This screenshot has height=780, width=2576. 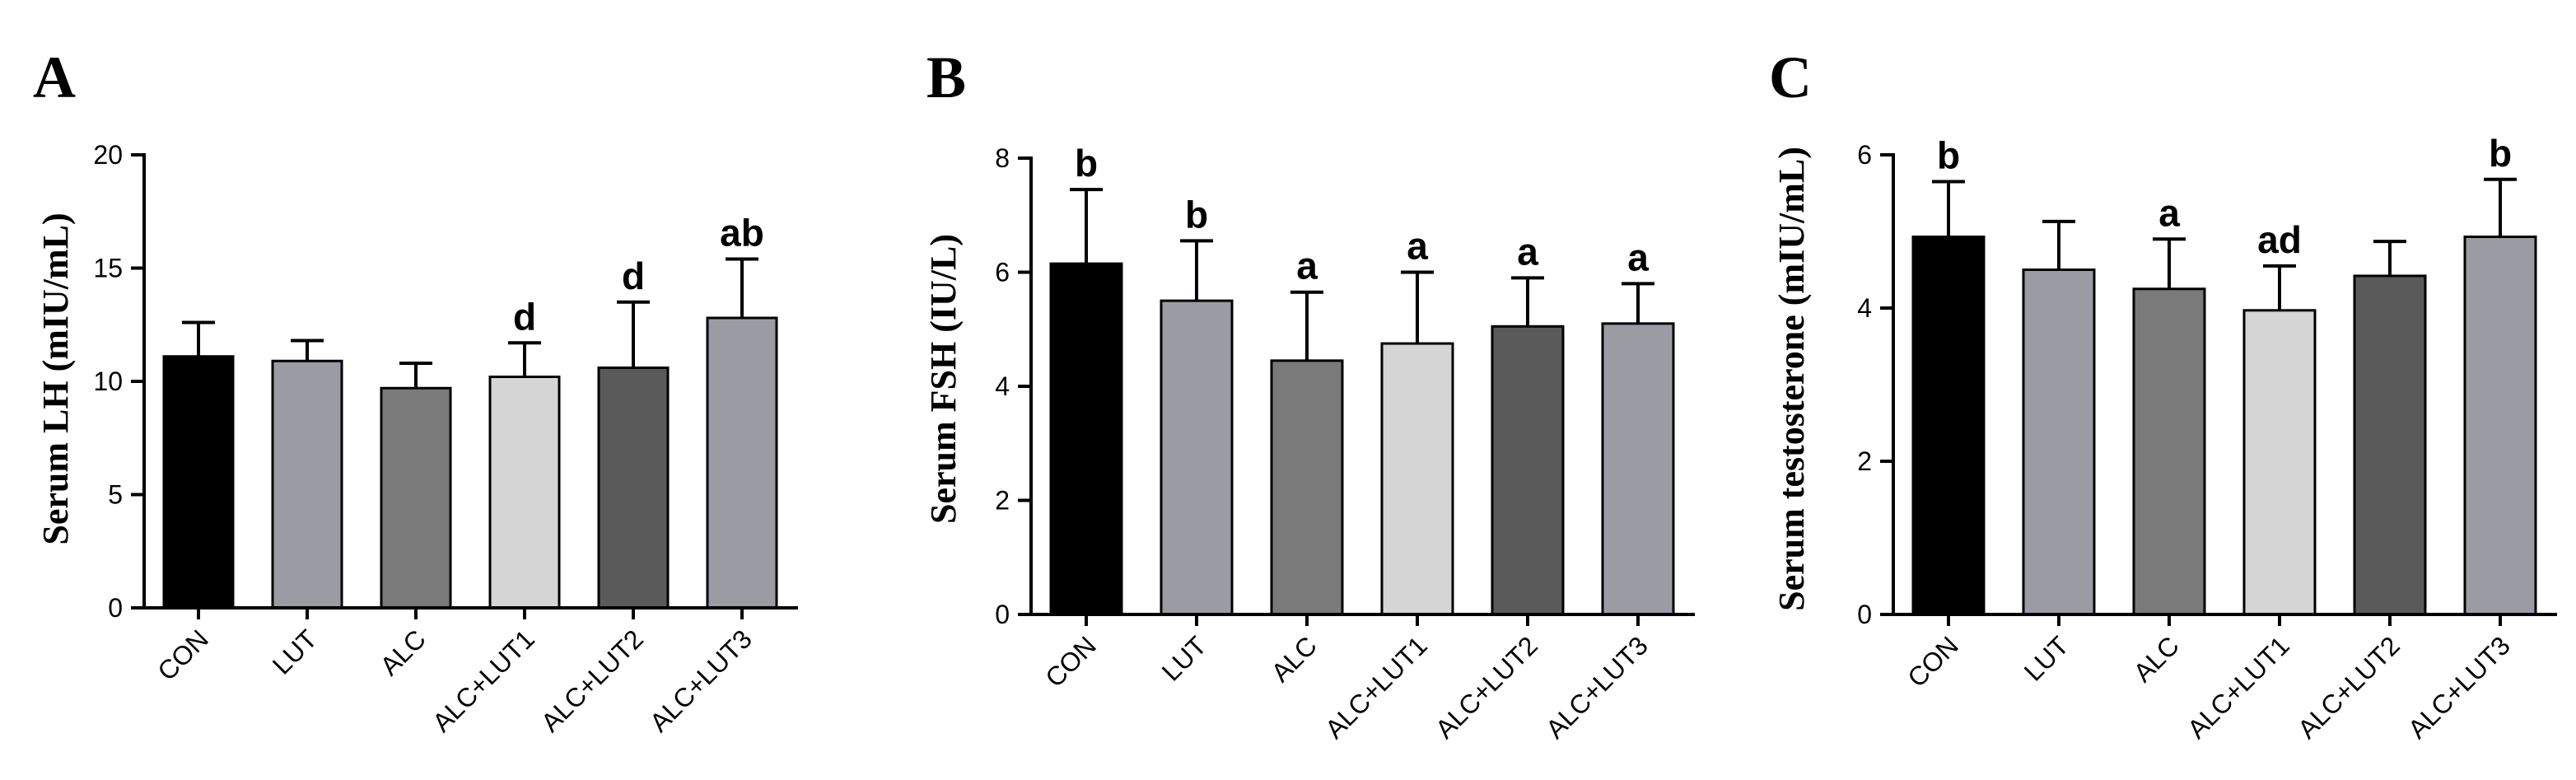 I want to click on y-tick-label: 5, so click(x=115, y=495).